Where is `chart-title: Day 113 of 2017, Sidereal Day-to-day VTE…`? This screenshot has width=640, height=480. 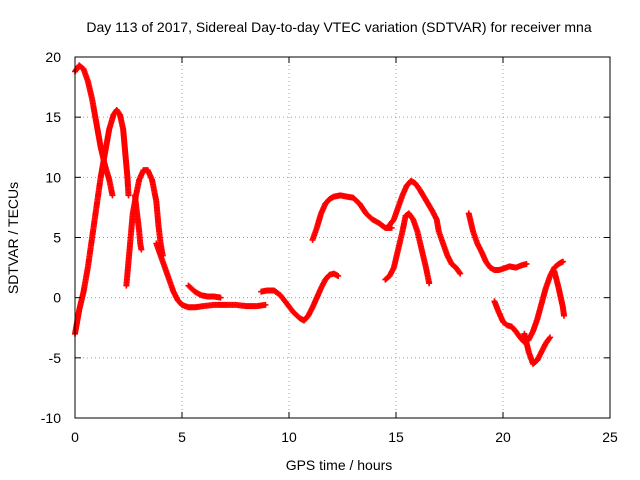
chart-title: Day 113 of 2017, Sidereal Day-to-day VTE… is located at coordinates (338, 27).